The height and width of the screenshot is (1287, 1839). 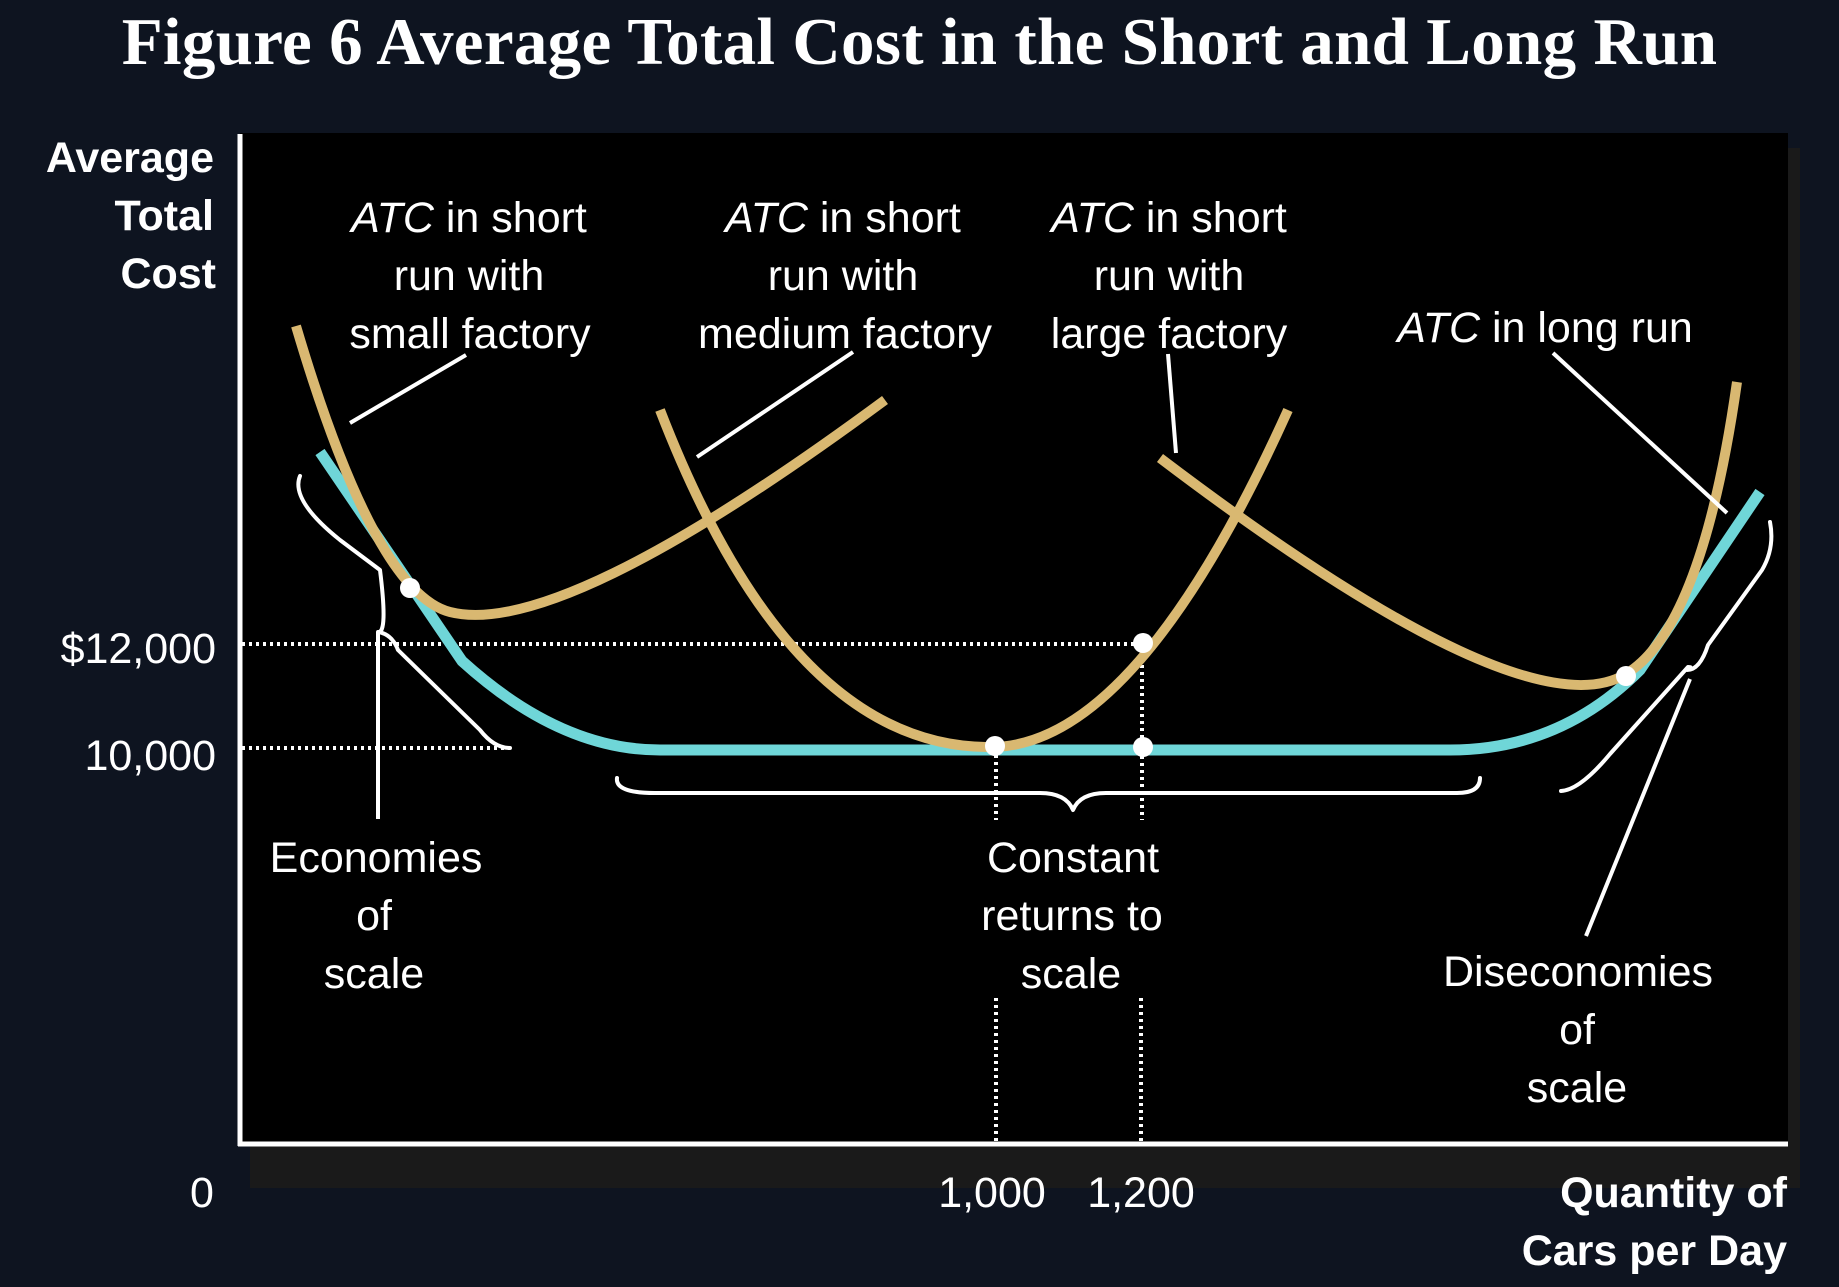 I want to click on annotation-medium-factory-line-2: run with, so click(x=843, y=276).